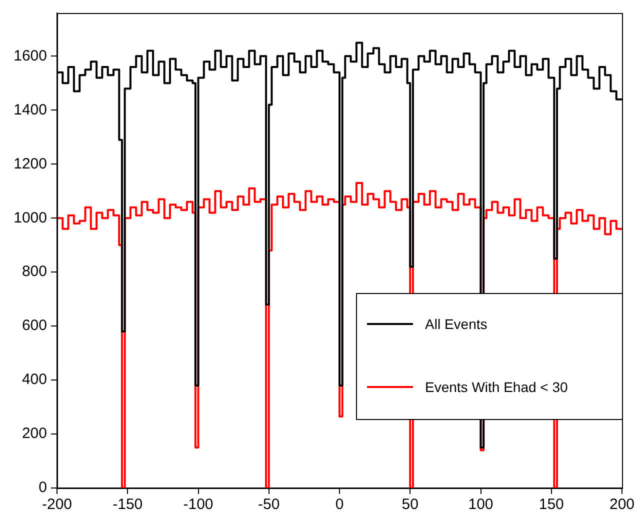  What do you see at coordinates (456, 324) in the screenshot?
I see `legend-label: All Events` at bounding box center [456, 324].